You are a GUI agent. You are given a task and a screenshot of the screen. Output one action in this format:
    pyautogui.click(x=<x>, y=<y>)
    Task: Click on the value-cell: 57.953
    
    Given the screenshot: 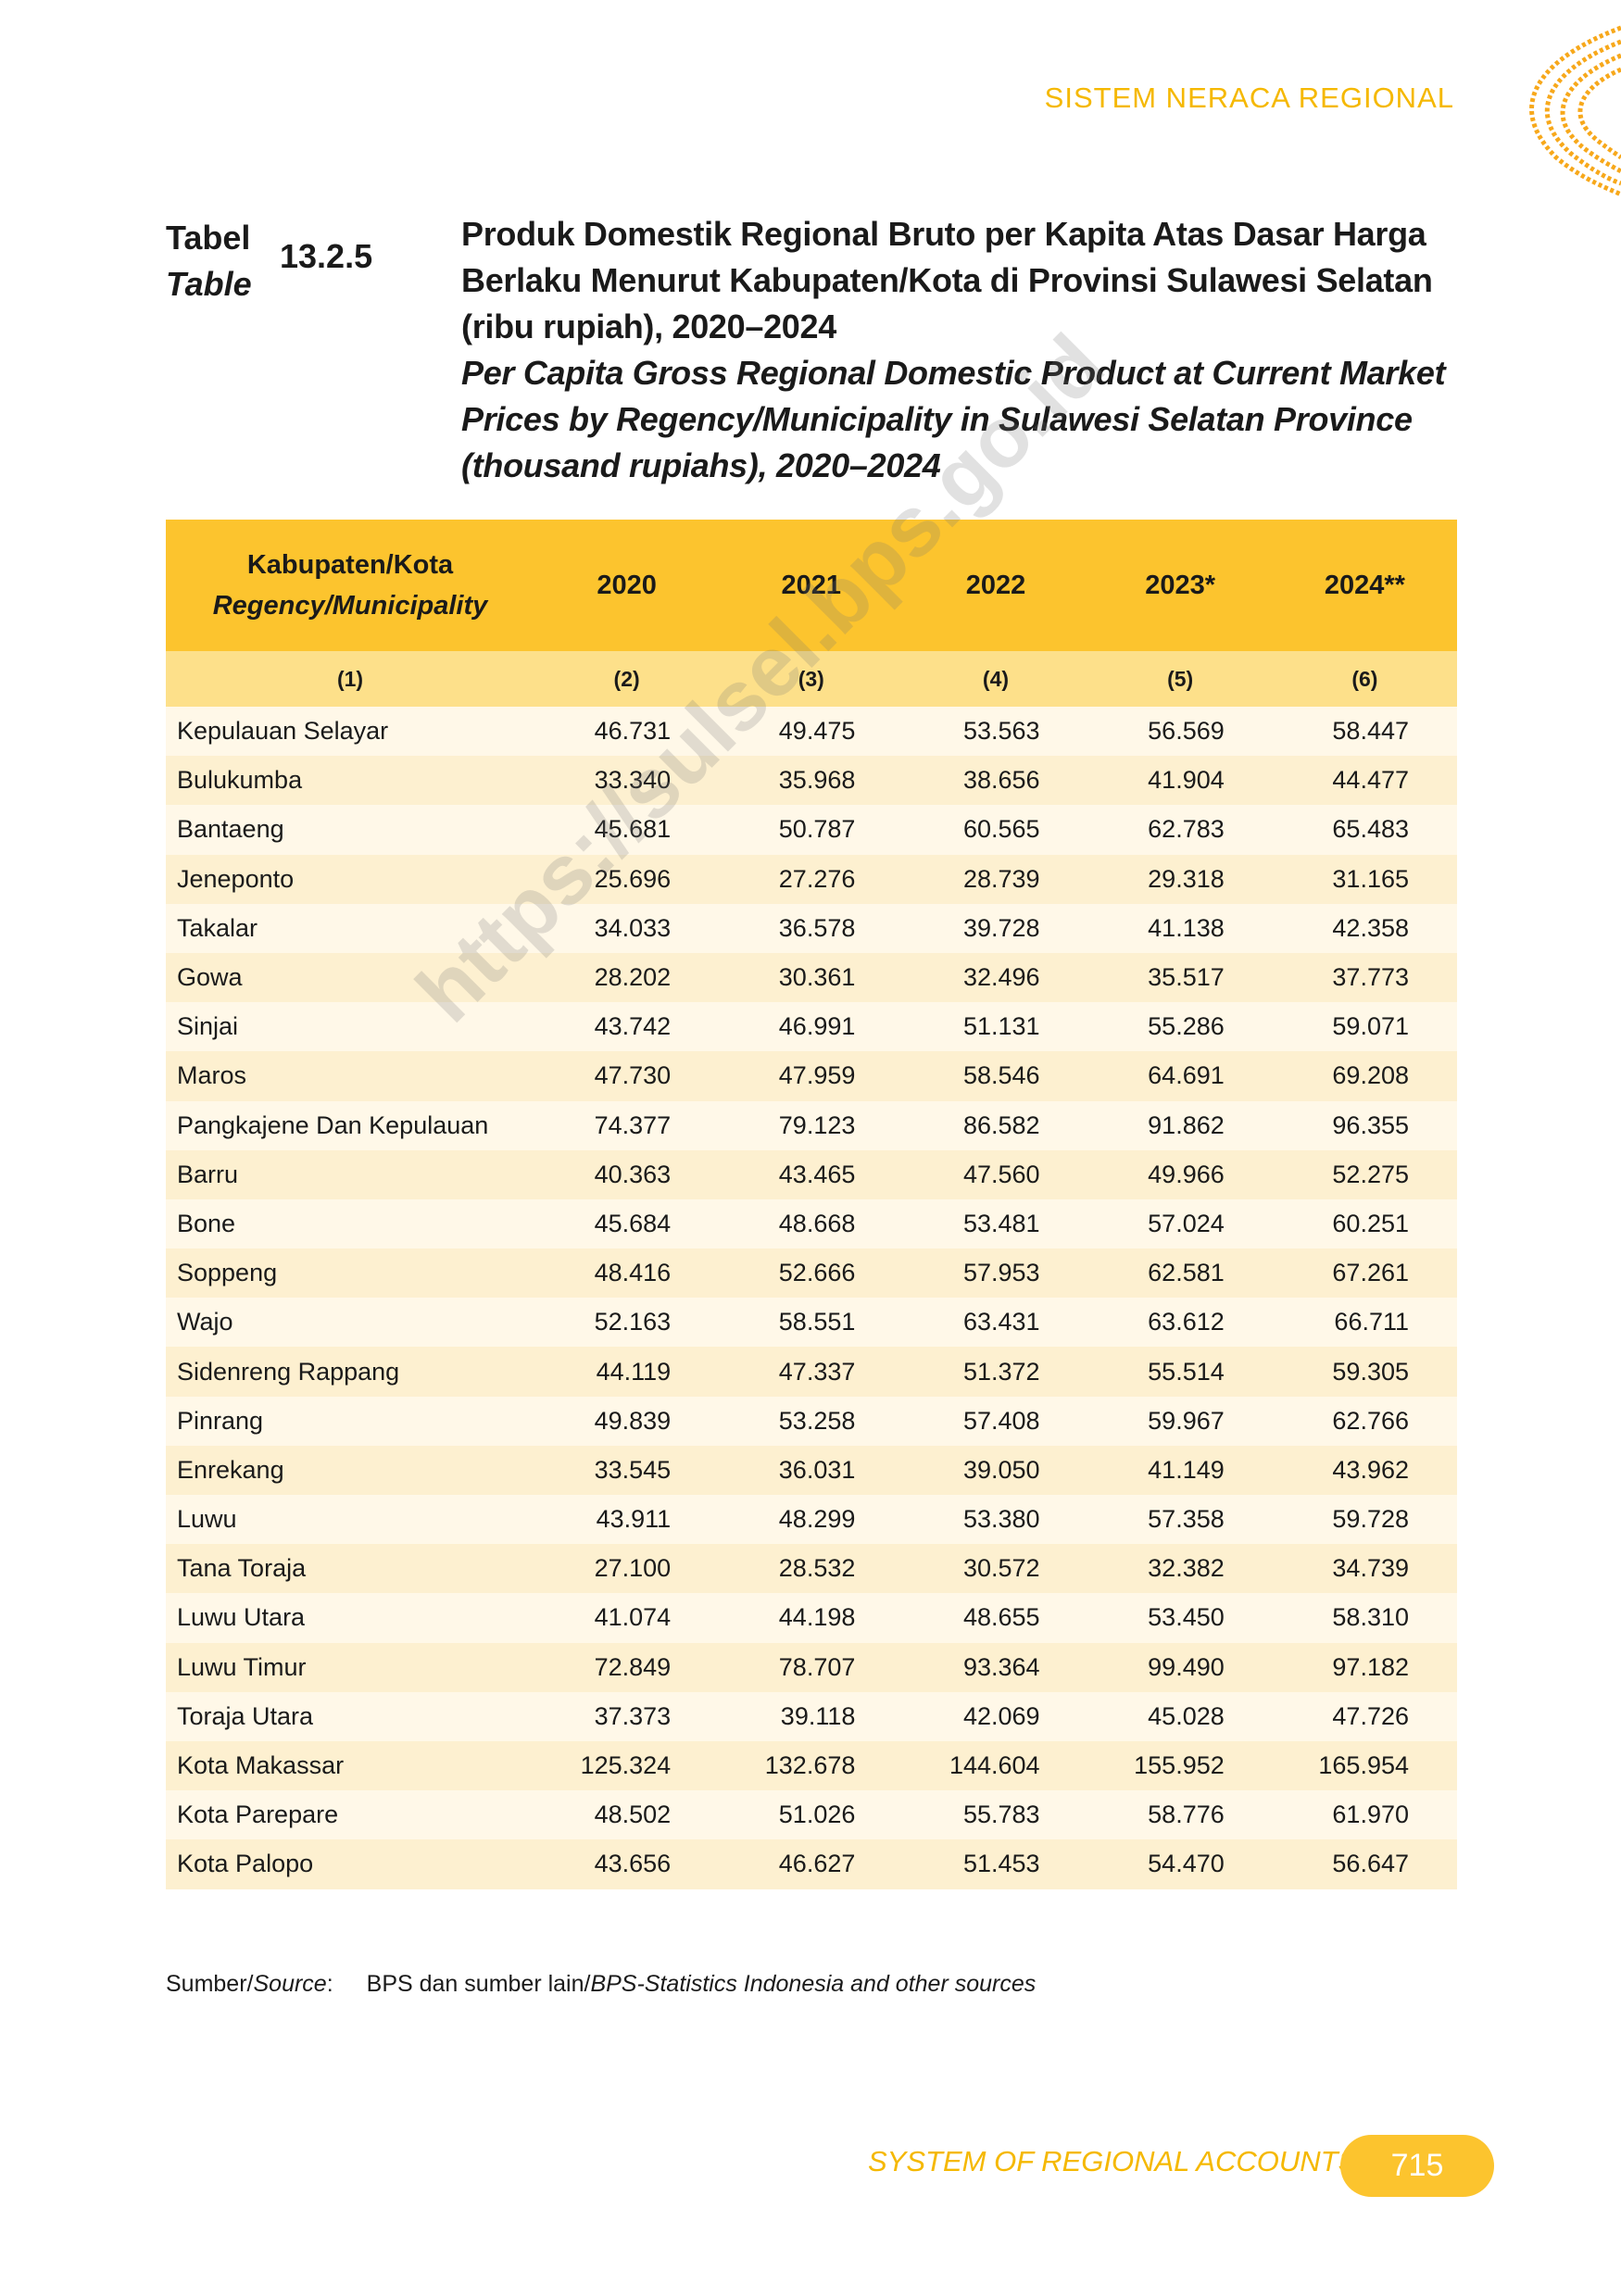 What is the action you would take?
    pyautogui.click(x=995, y=1273)
    